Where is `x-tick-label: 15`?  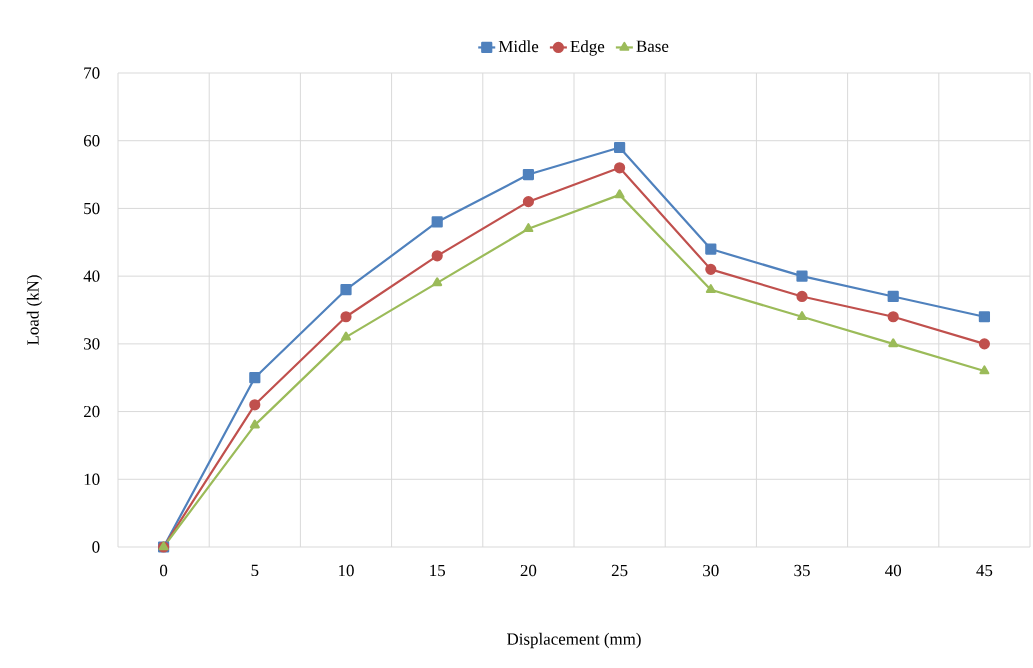
x-tick-label: 15 is located at coordinates (438, 570).